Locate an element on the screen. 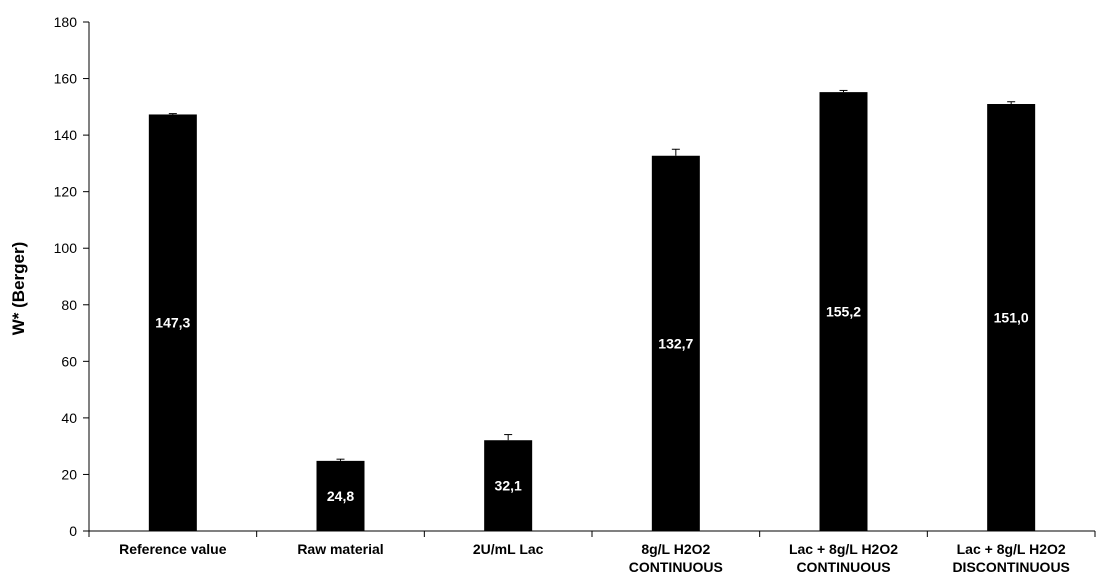  data-label: 147,3 is located at coordinates (172, 323).